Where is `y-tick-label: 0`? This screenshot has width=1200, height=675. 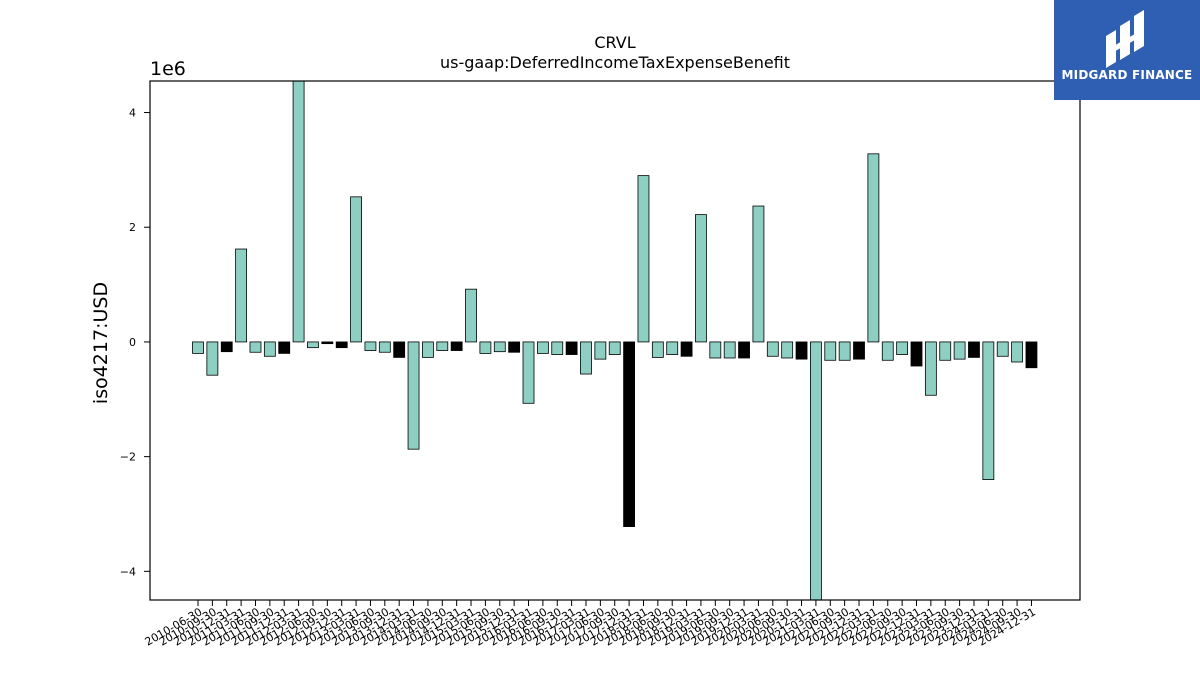
y-tick-label: 0 is located at coordinates (132, 342).